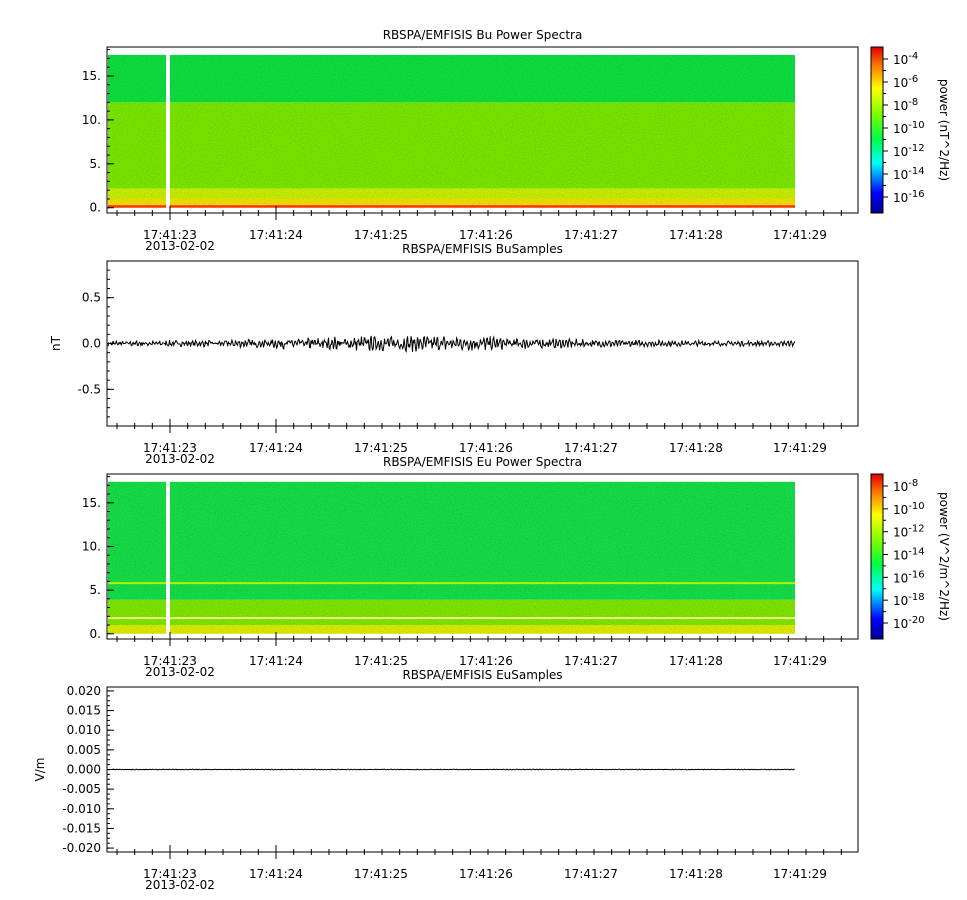  I want to click on y-axis-label: nT, so click(56, 343).